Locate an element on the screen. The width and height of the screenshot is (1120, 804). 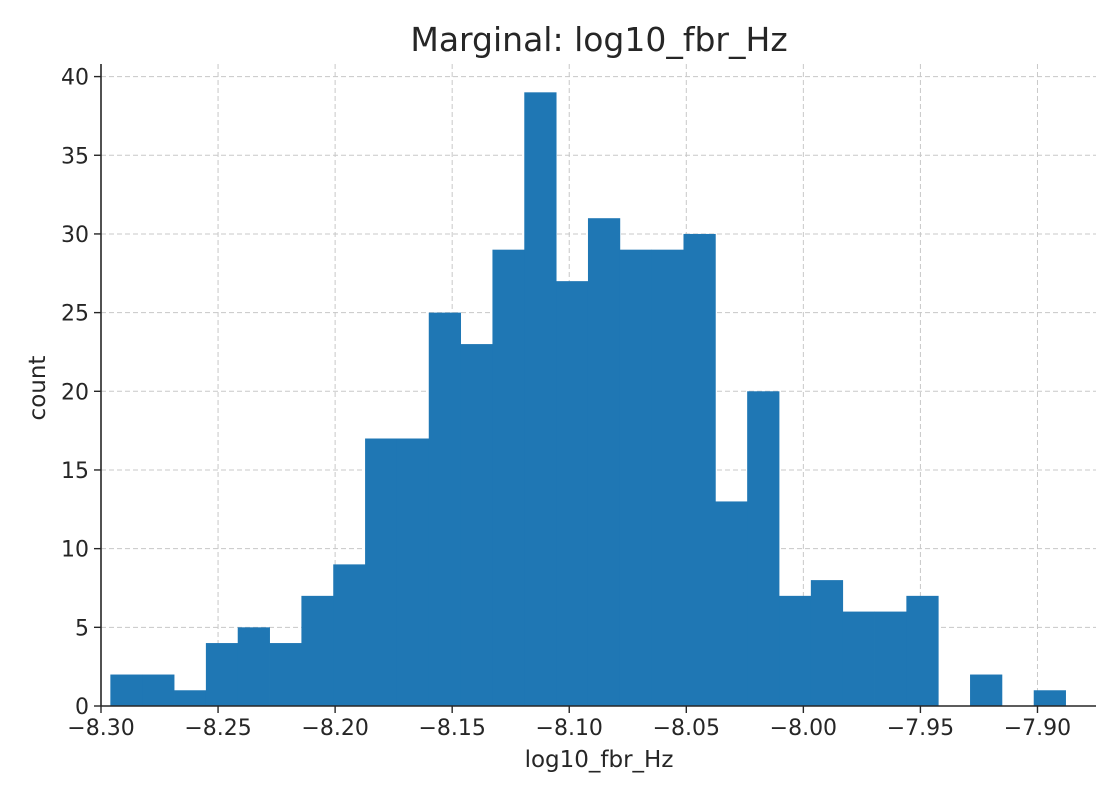
x-tick-label: −8.05 is located at coordinates (686, 728).